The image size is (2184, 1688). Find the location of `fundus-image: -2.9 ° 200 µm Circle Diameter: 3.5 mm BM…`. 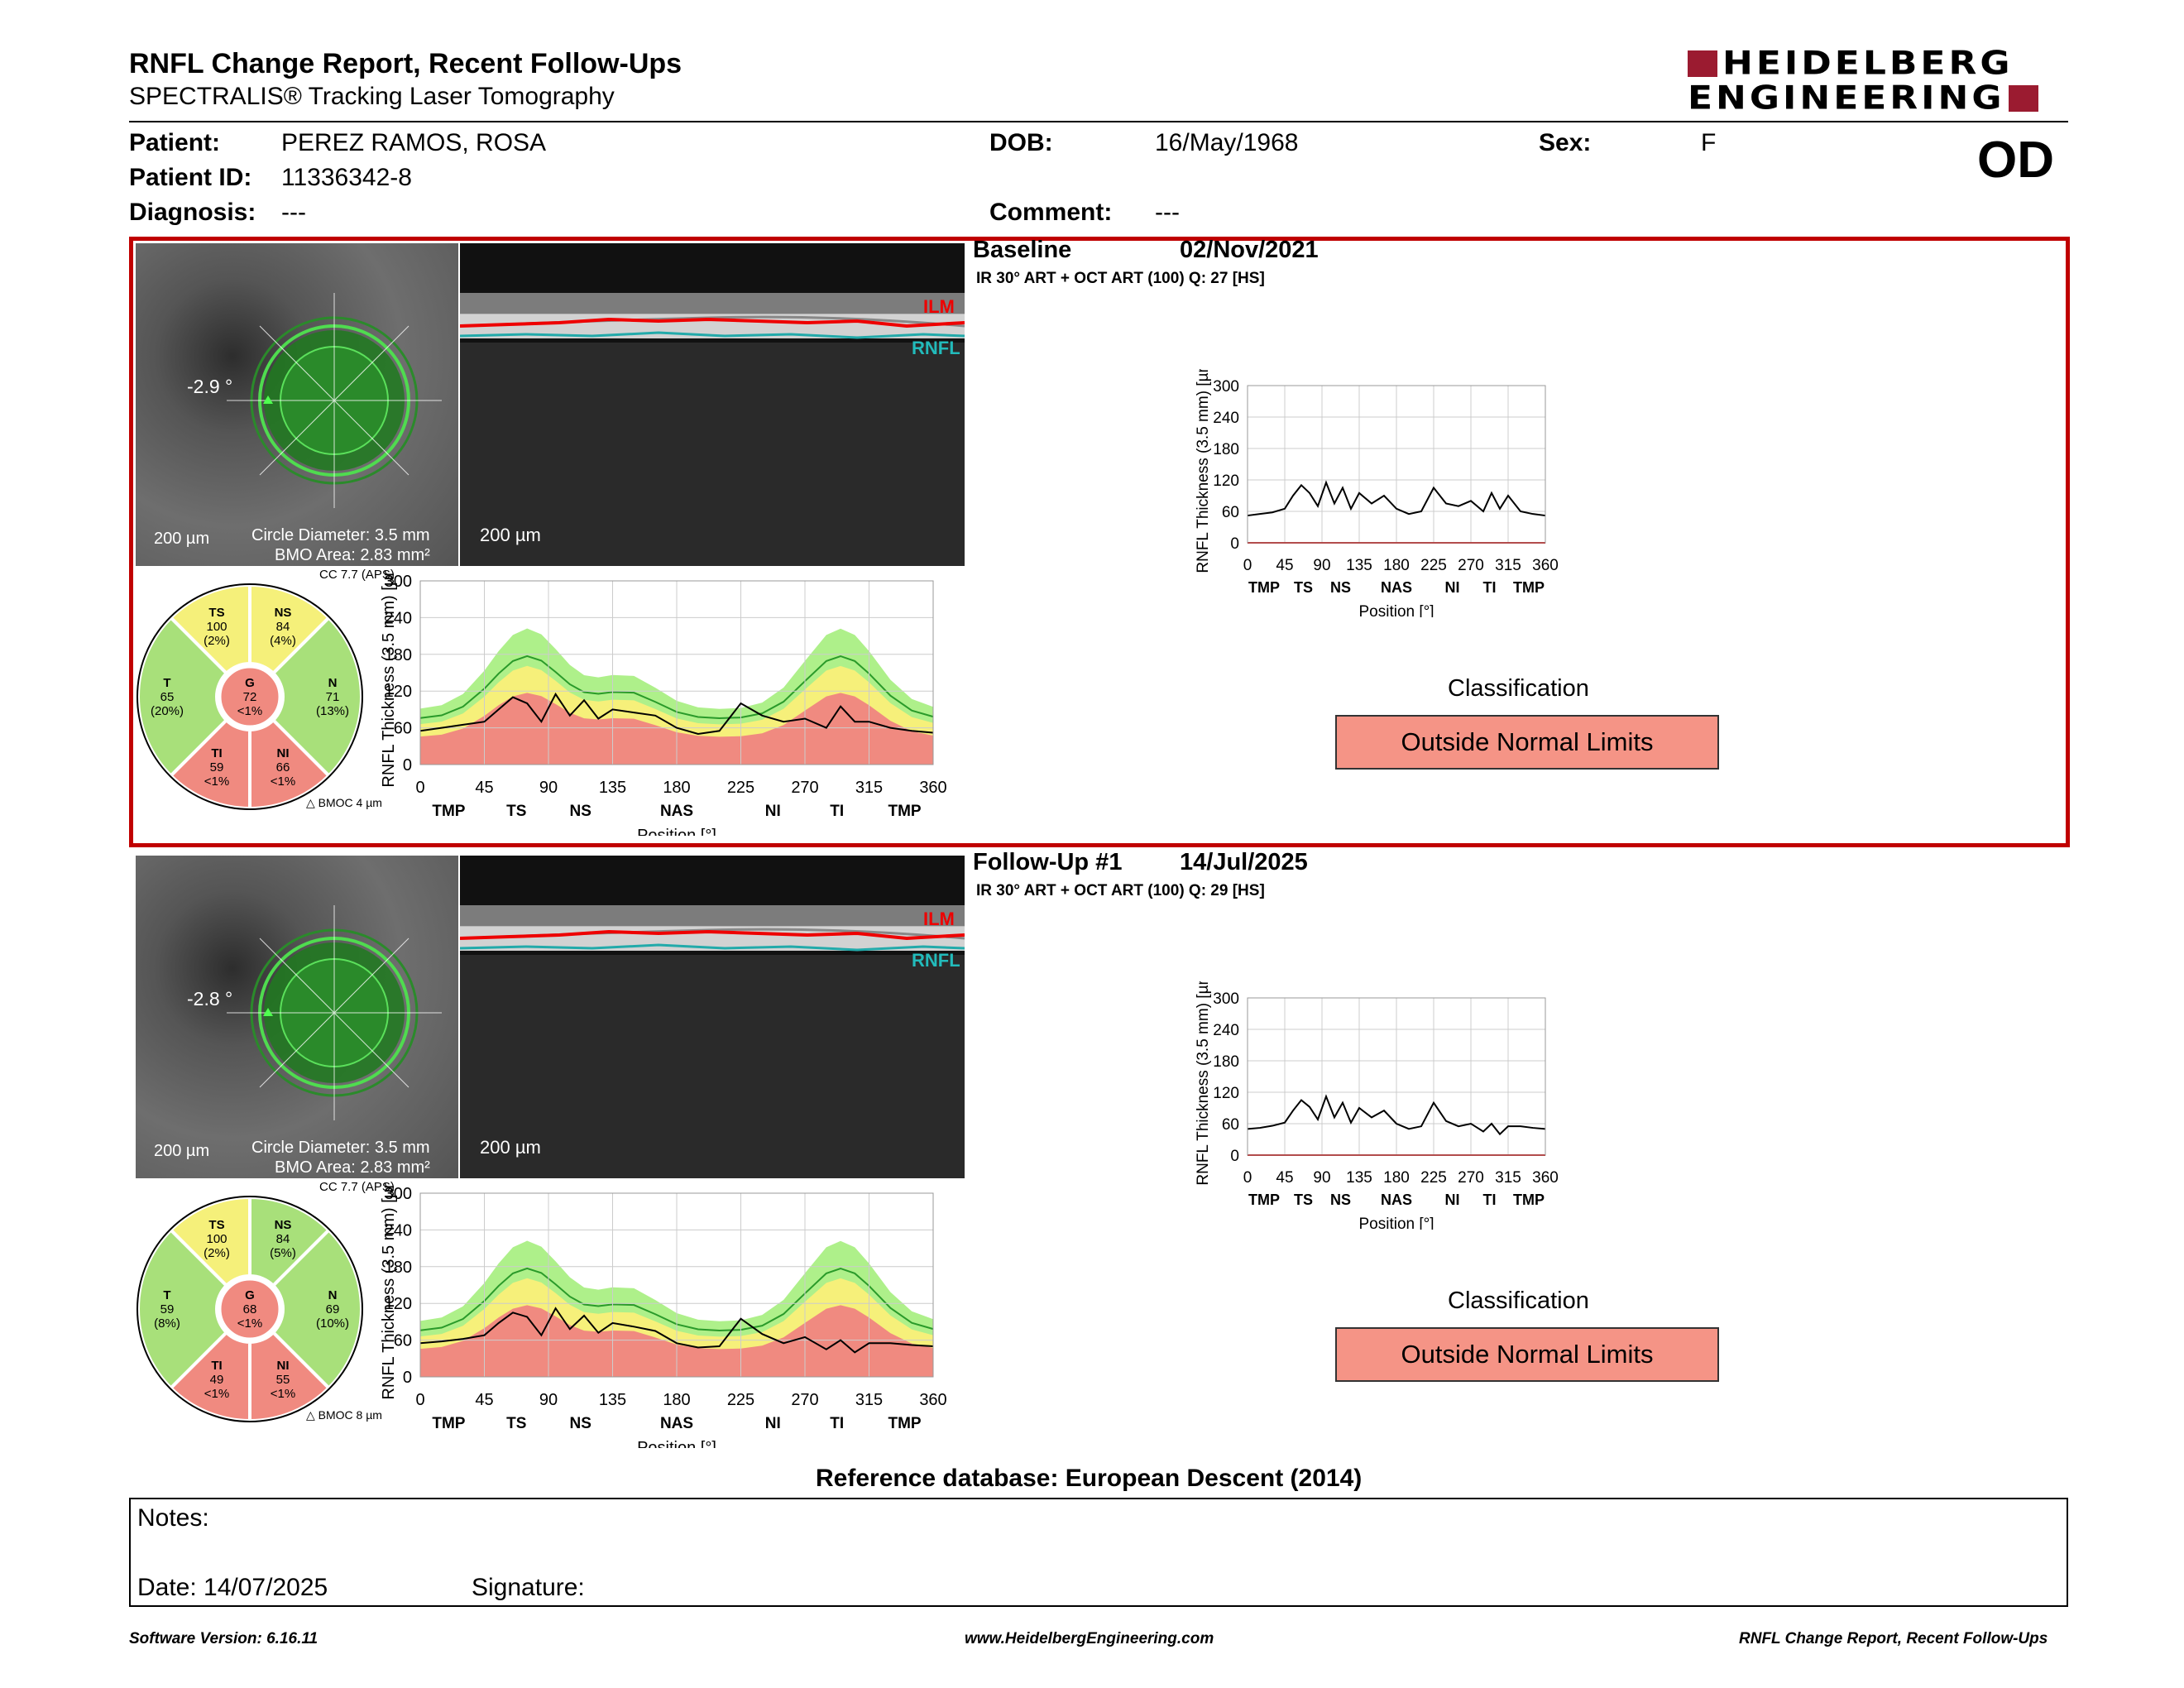

fundus-image: -2.9 ° 200 µm Circle Diameter: 3.5 mm BM… is located at coordinates (297, 404).